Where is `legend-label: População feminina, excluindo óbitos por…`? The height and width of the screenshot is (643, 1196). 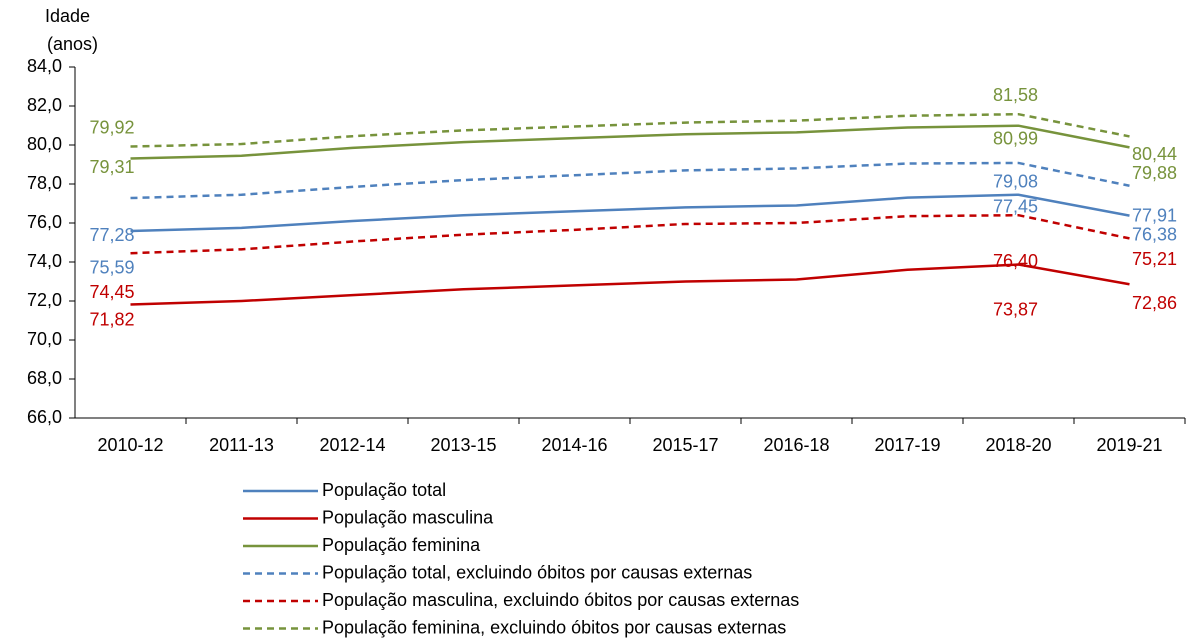
legend-label: População feminina, excluindo óbitos por… is located at coordinates (554, 627).